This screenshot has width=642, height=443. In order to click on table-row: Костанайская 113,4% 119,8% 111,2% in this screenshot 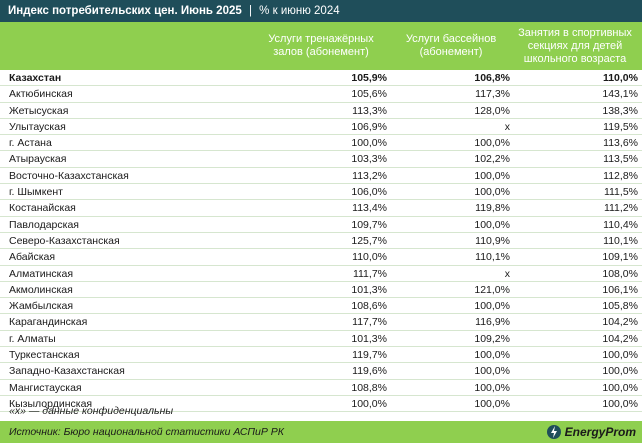, I will do `click(321, 208)`.